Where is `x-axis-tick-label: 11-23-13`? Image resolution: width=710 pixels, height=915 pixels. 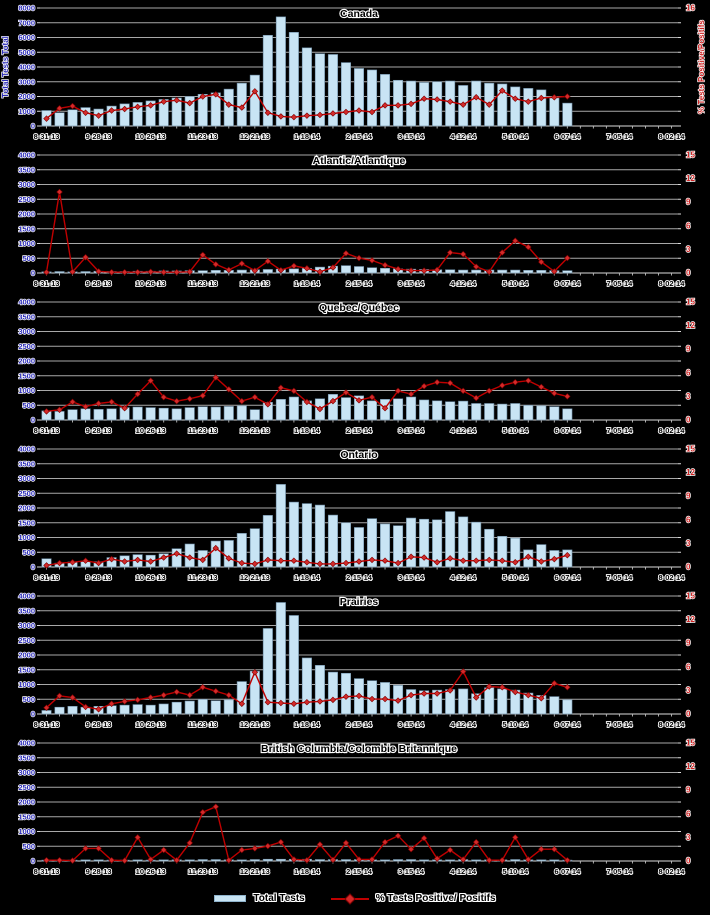
x-axis-tick-label: 11-23-13 is located at coordinates (203, 724).